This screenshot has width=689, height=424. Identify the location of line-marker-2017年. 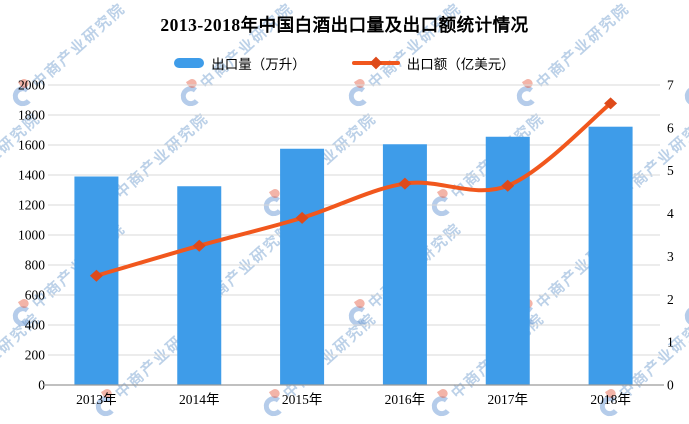
(508, 185).